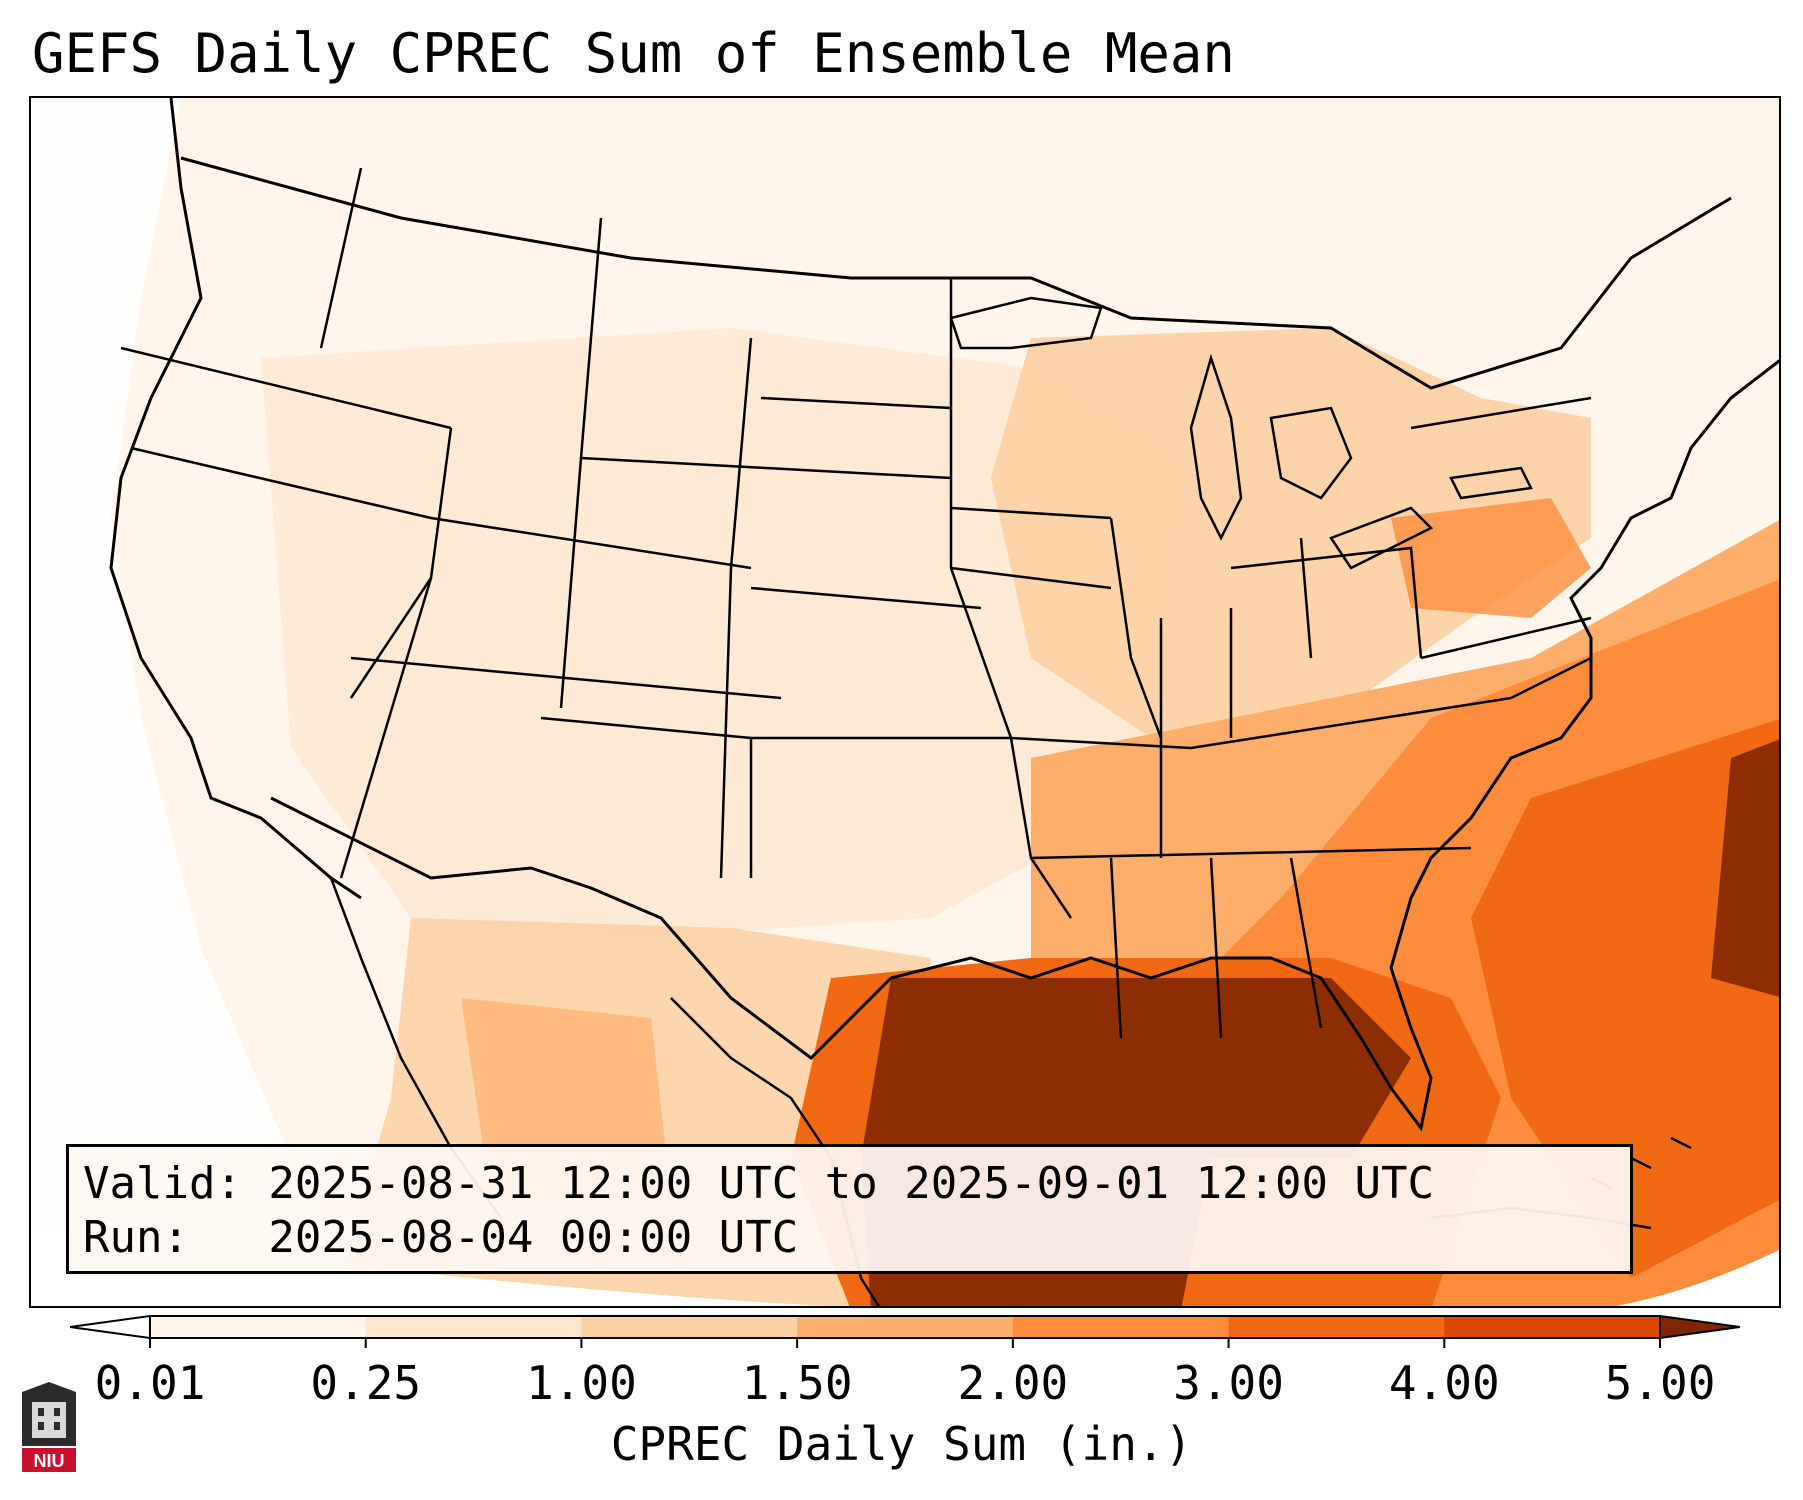  Describe the element at coordinates (1697, 1277) in the screenshot. I see `projection-edge-right` at that location.